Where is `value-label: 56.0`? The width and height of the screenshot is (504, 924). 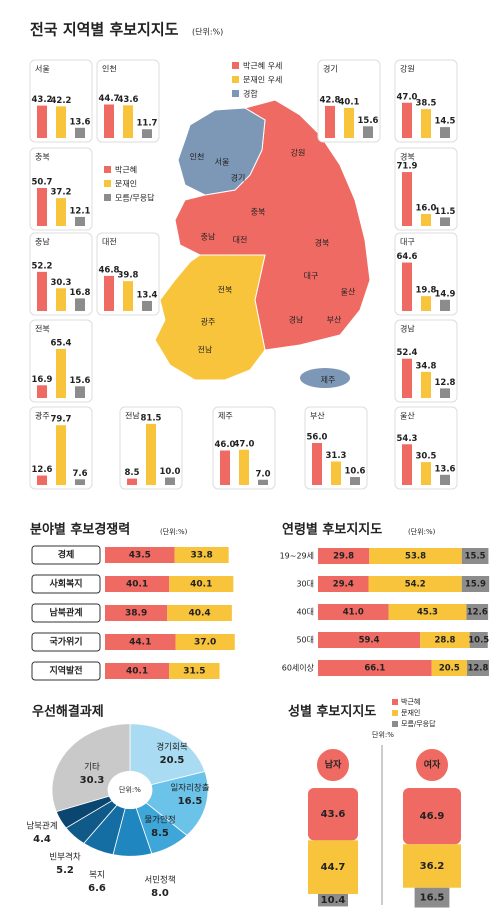 value-label: 56.0 is located at coordinates (317, 438).